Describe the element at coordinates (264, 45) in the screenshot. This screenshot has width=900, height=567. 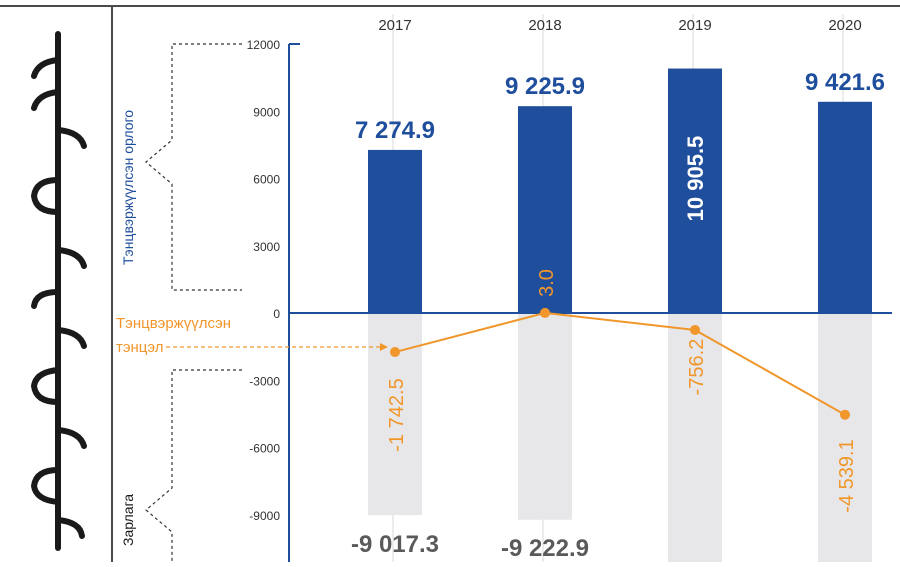
I see `y-tick-label: 12000` at that location.